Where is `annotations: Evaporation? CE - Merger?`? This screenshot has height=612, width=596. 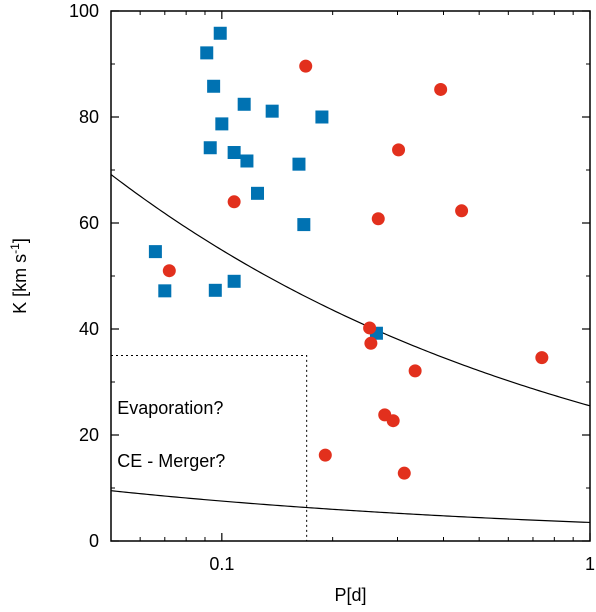 annotations: Evaporation? CE - Merger? is located at coordinates (171, 434).